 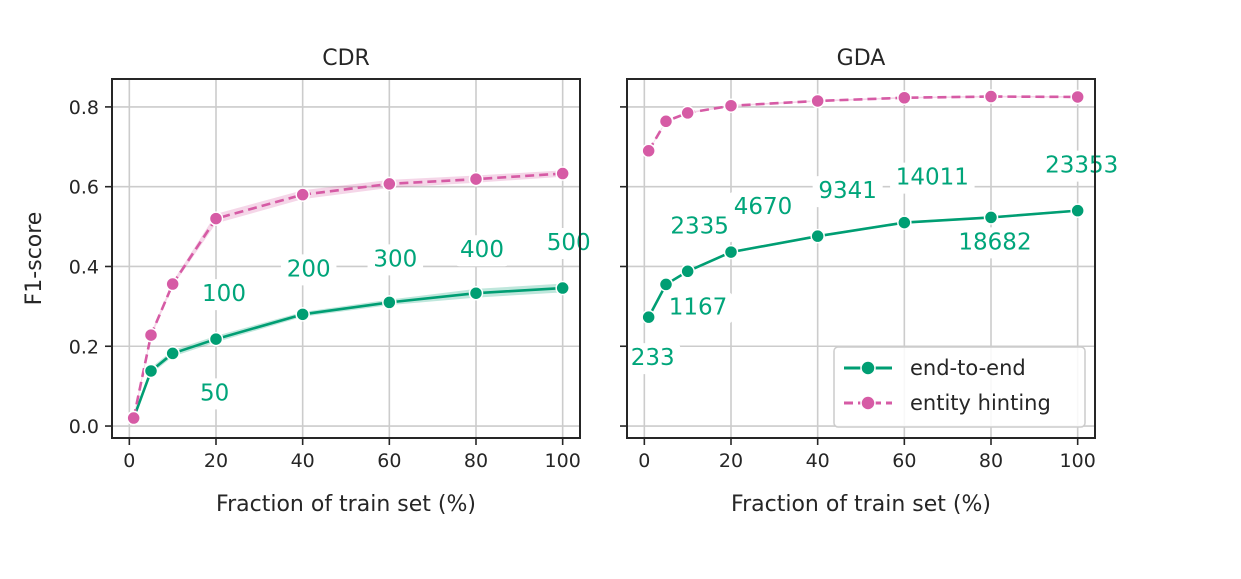 I want to click on cdr-x-tick-label: 40, so click(x=303, y=461).